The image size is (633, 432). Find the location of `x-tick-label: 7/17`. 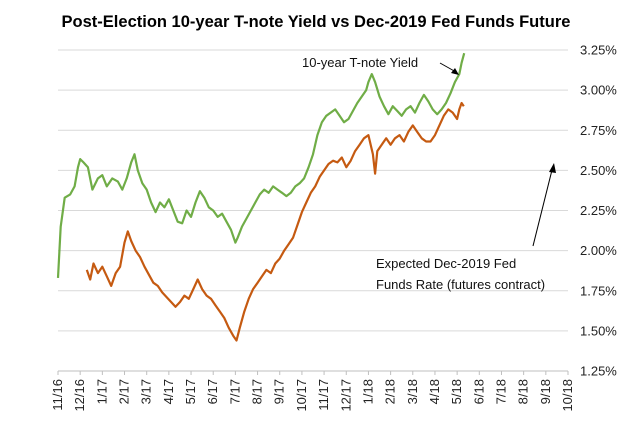

x-tick-label: 7/17 is located at coordinates (234, 391).